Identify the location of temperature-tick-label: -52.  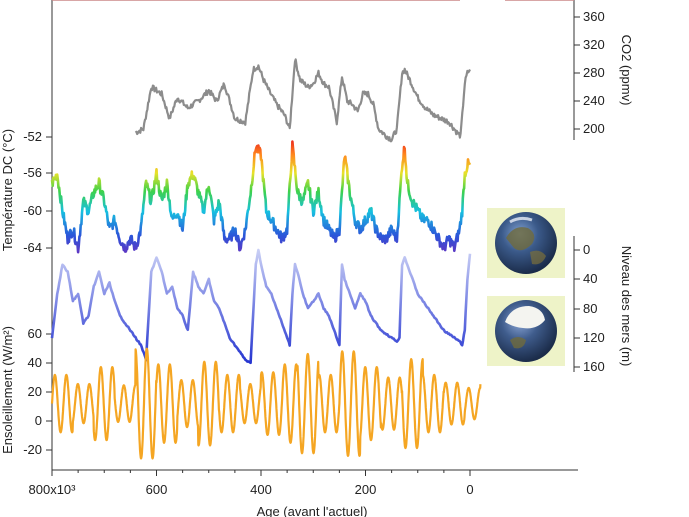
(32, 136).